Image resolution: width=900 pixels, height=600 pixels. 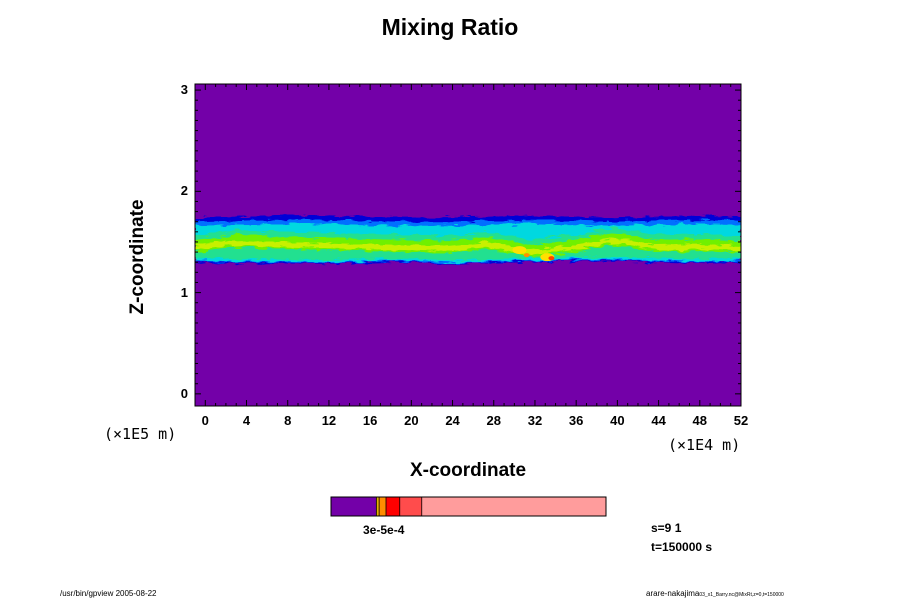 What do you see at coordinates (384, 530) in the screenshot?
I see `colorbar-label: 3e-5e-4` at bounding box center [384, 530].